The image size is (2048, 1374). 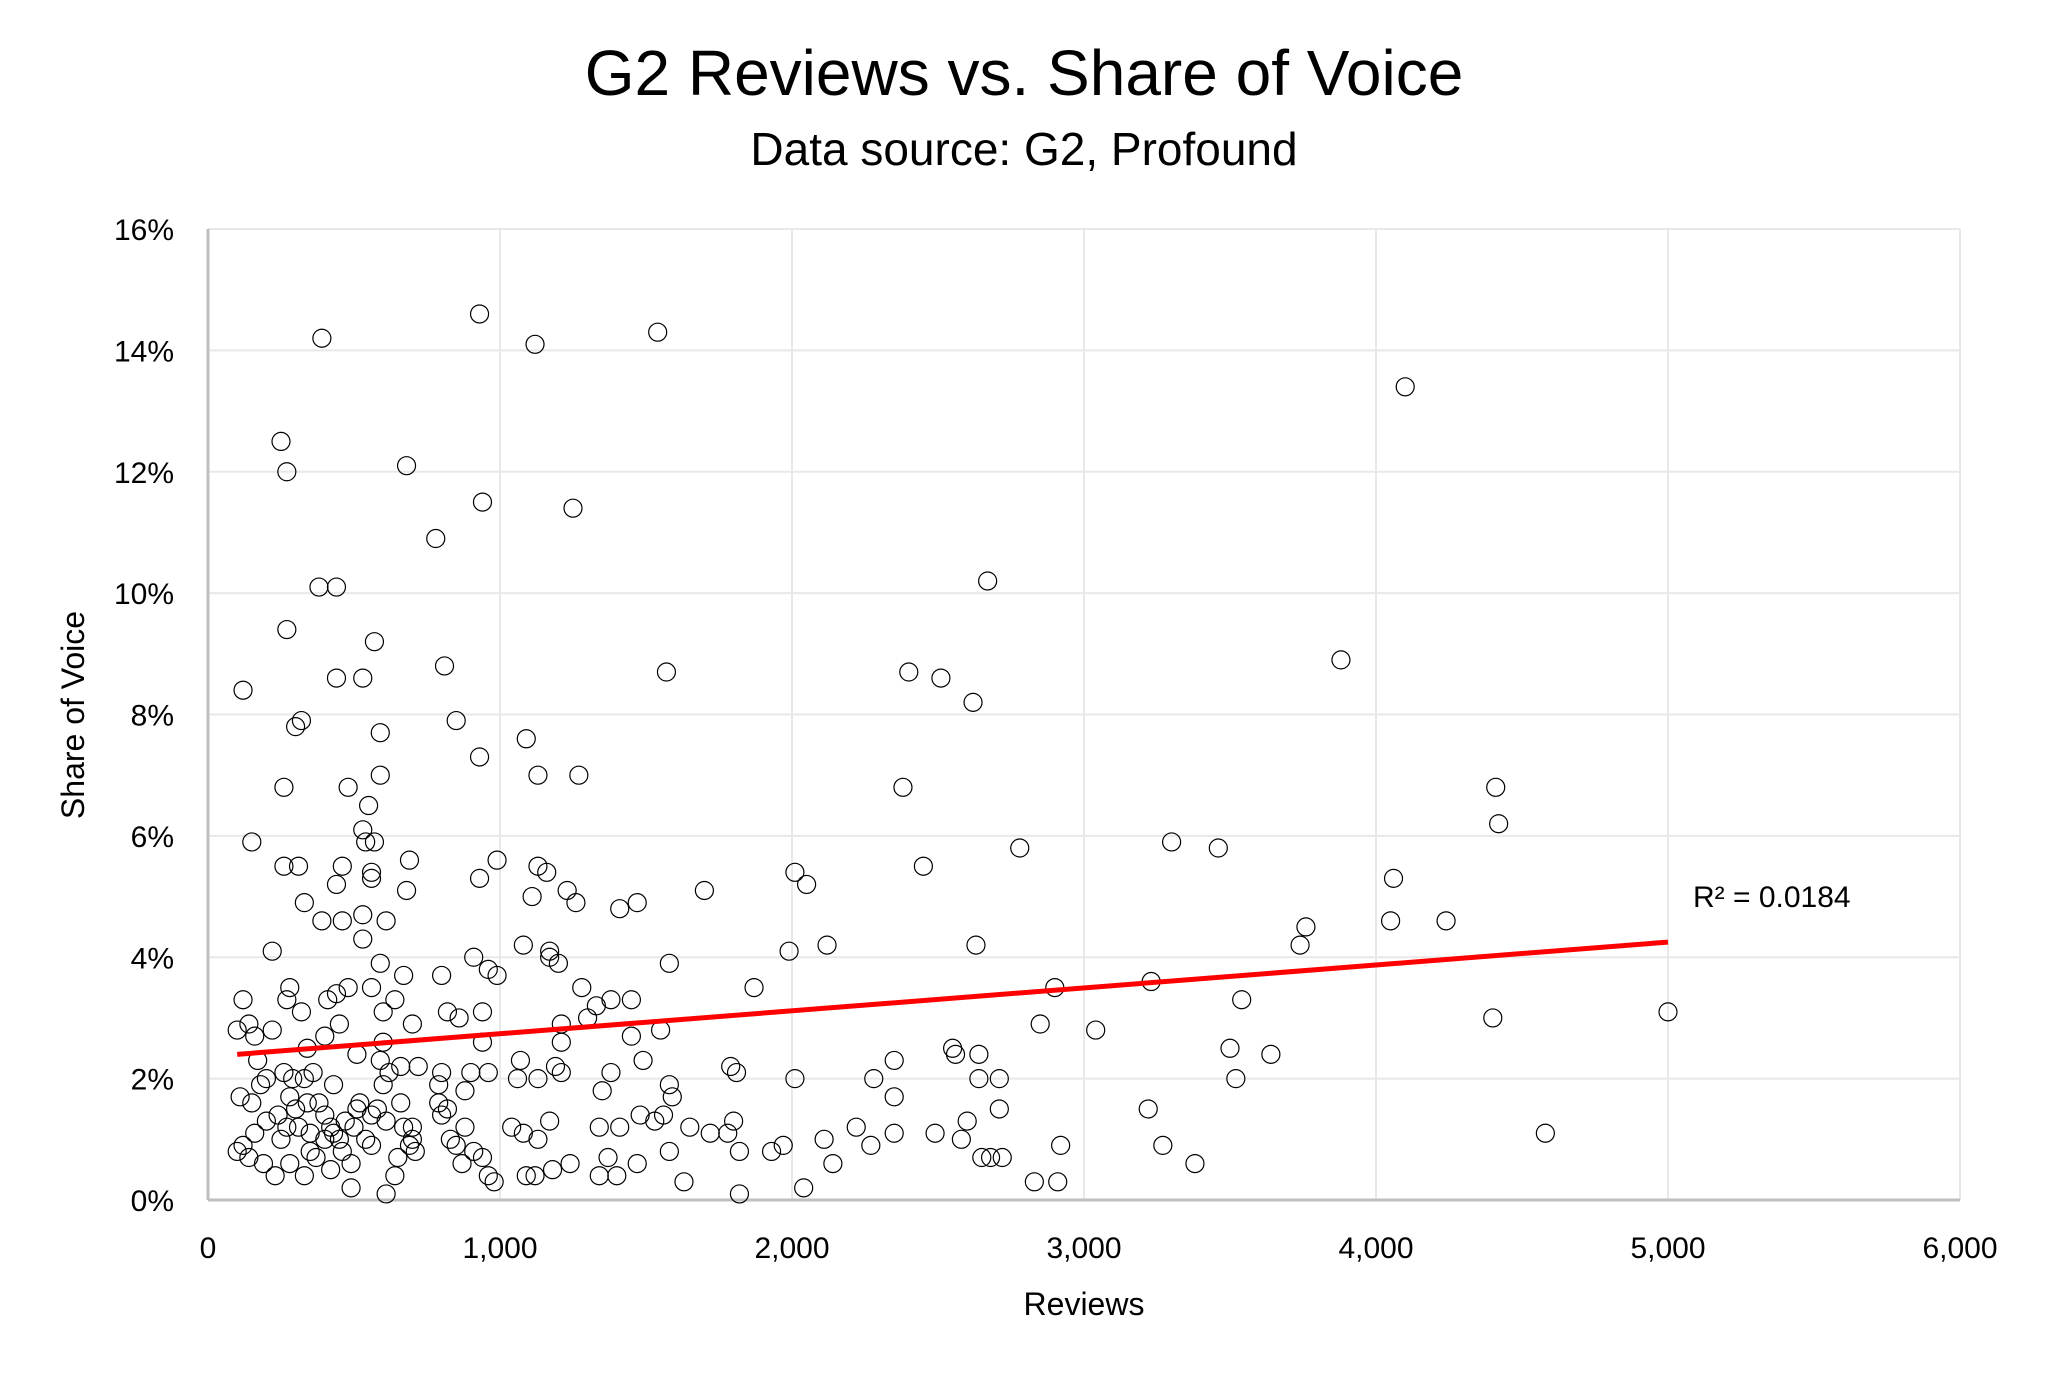 What do you see at coordinates (1083, 1248) in the screenshot?
I see `x-tick-label: 3,000` at bounding box center [1083, 1248].